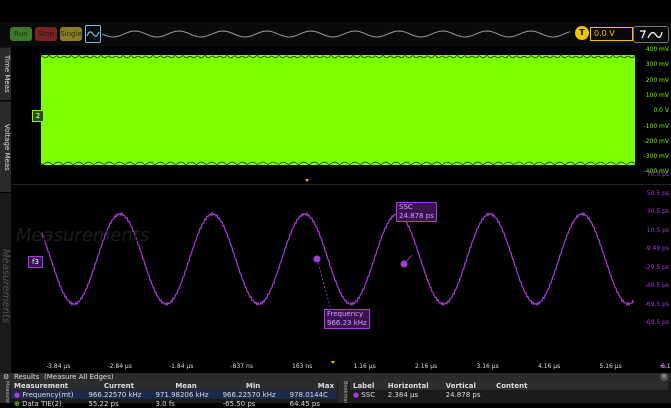  Describe the element at coordinates (38, 116) in the screenshot. I see `channel2-badge: 2` at that location.